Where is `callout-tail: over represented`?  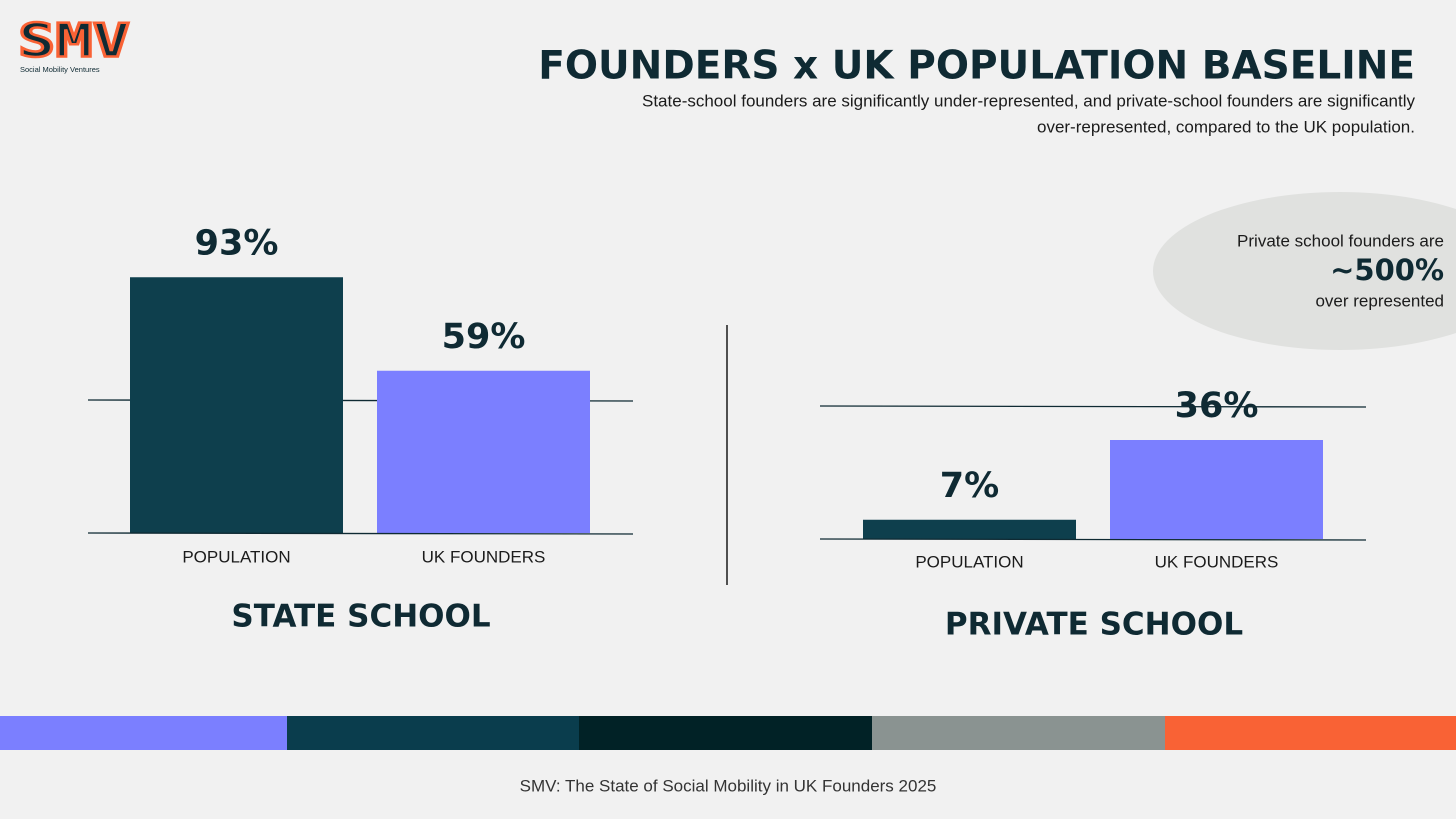 callout-tail: over represented is located at coordinates (1379, 300).